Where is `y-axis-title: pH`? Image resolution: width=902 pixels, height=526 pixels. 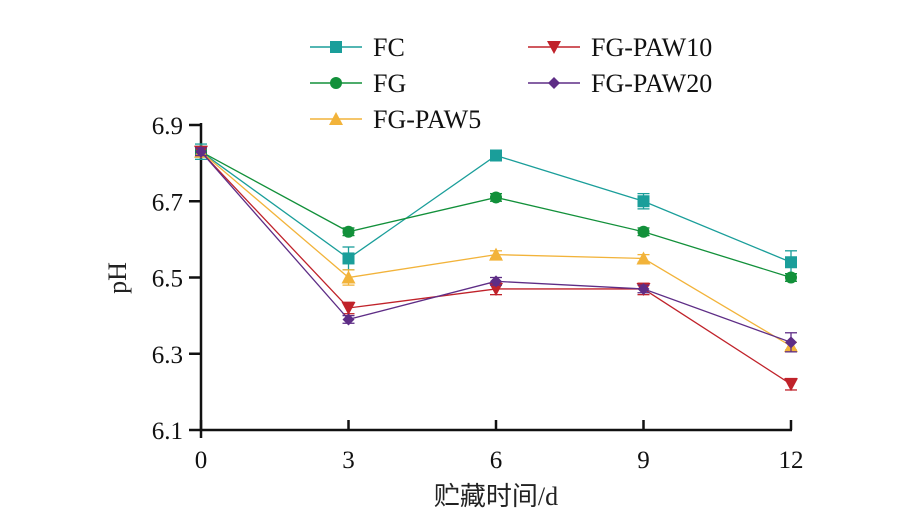 y-axis-title: pH is located at coordinates (117, 278).